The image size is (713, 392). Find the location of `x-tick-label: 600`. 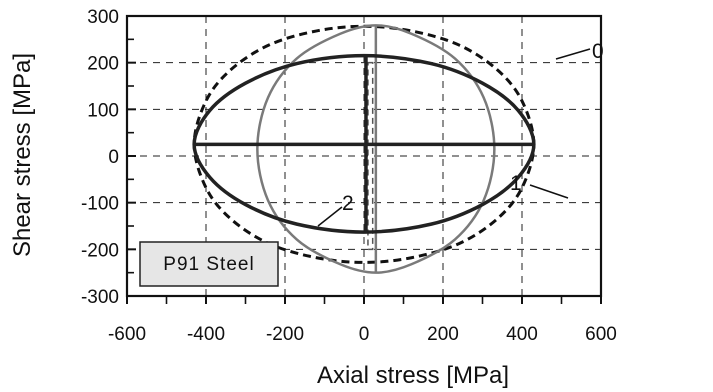

x-tick-label: 600 is located at coordinates (601, 334).